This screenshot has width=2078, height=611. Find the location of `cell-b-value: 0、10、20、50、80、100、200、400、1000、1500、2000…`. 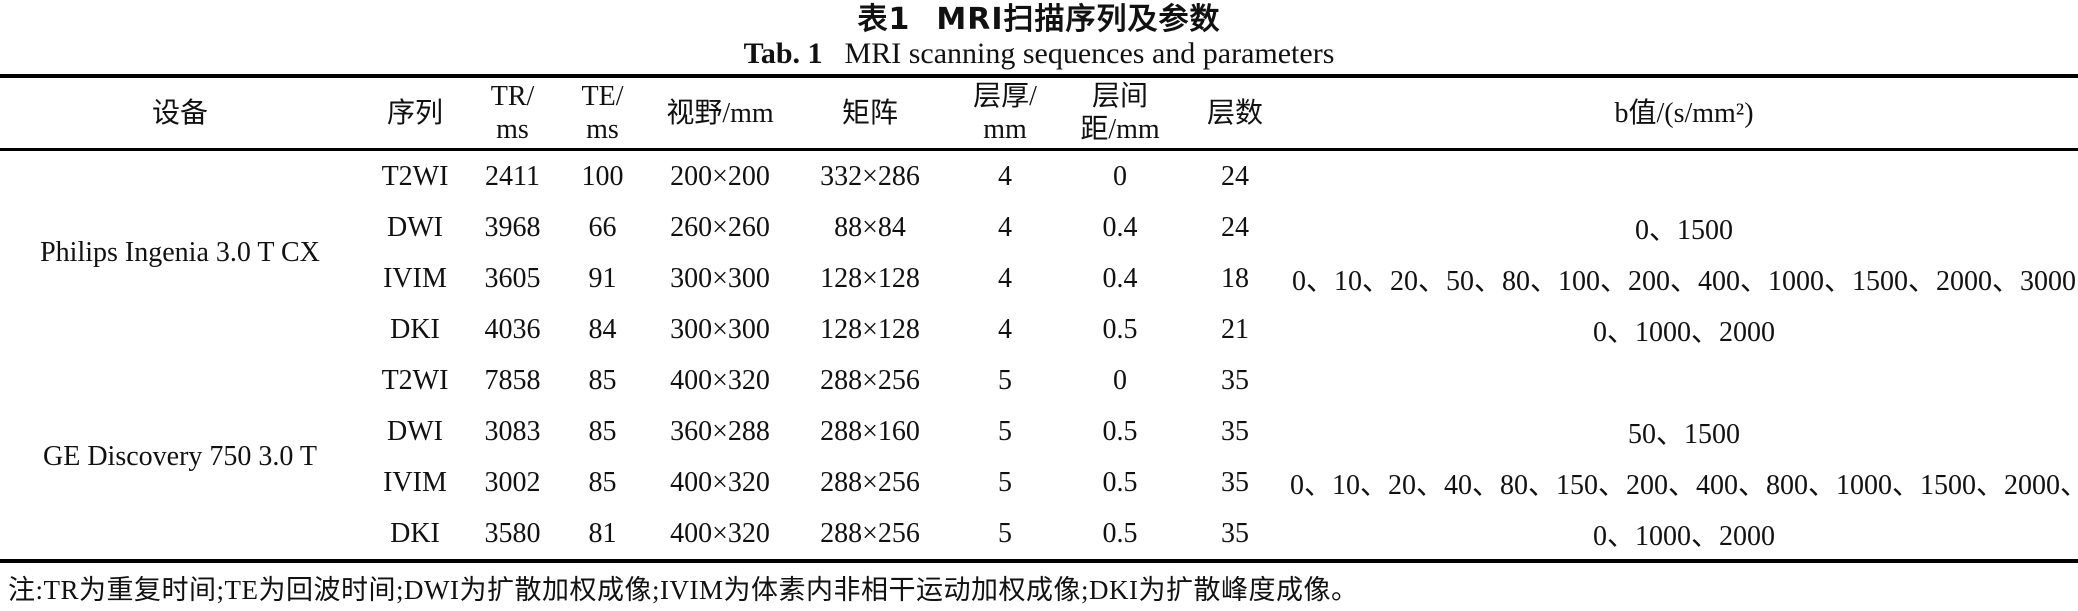

cell-b-value: 0、10、20、50、80、100、200、400、1000、1500、2000… is located at coordinates (1683, 281).